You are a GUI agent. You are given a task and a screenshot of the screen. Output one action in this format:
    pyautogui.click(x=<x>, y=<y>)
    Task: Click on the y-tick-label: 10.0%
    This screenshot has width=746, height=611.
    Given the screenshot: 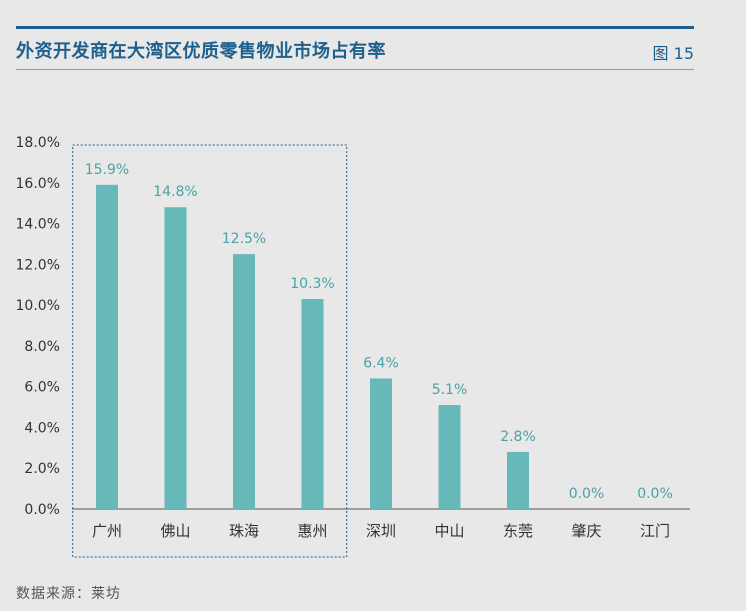 What is the action you would take?
    pyautogui.click(x=38, y=306)
    